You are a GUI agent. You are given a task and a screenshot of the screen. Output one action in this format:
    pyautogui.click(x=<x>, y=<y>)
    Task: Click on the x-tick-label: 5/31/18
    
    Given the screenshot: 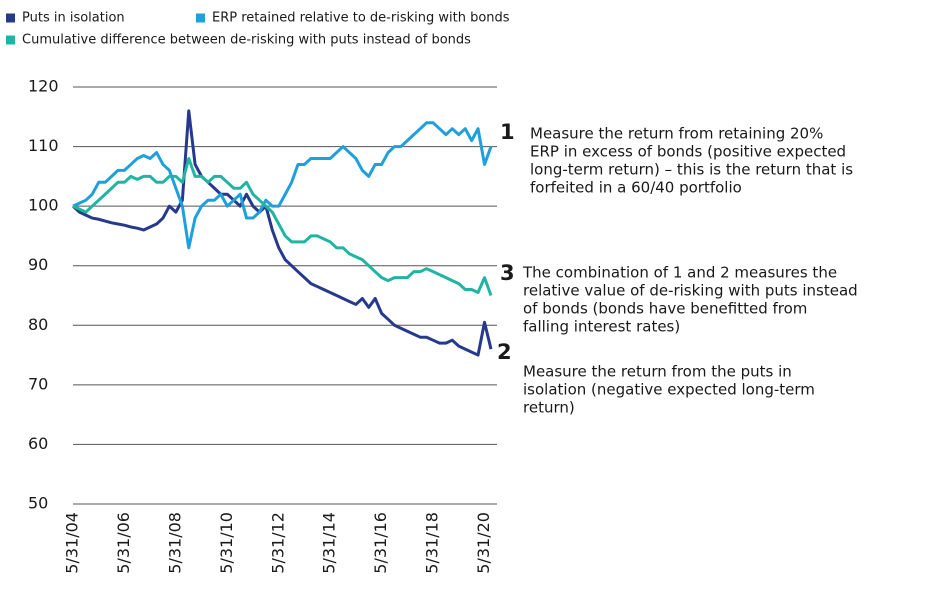 What is the action you would take?
    pyautogui.click(x=432, y=543)
    